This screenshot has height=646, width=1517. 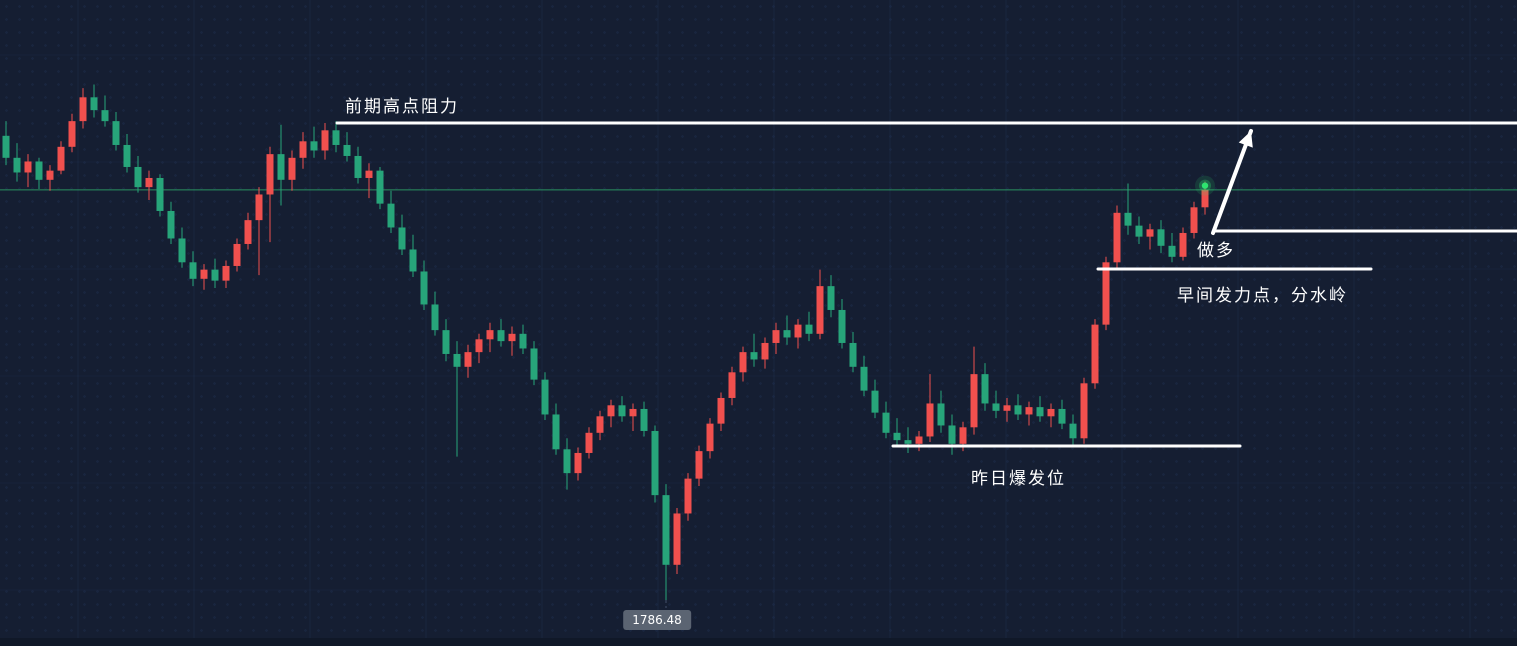 What do you see at coordinates (1245, 139) in the screenshot?
I see `go-long-arrowhead` at bounding box center [1245, 139].